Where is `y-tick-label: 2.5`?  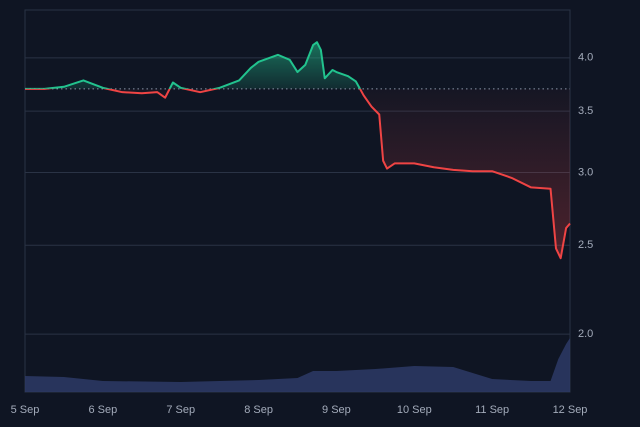 y-tick-label: 2.5 is located at coordinates (585, 245).